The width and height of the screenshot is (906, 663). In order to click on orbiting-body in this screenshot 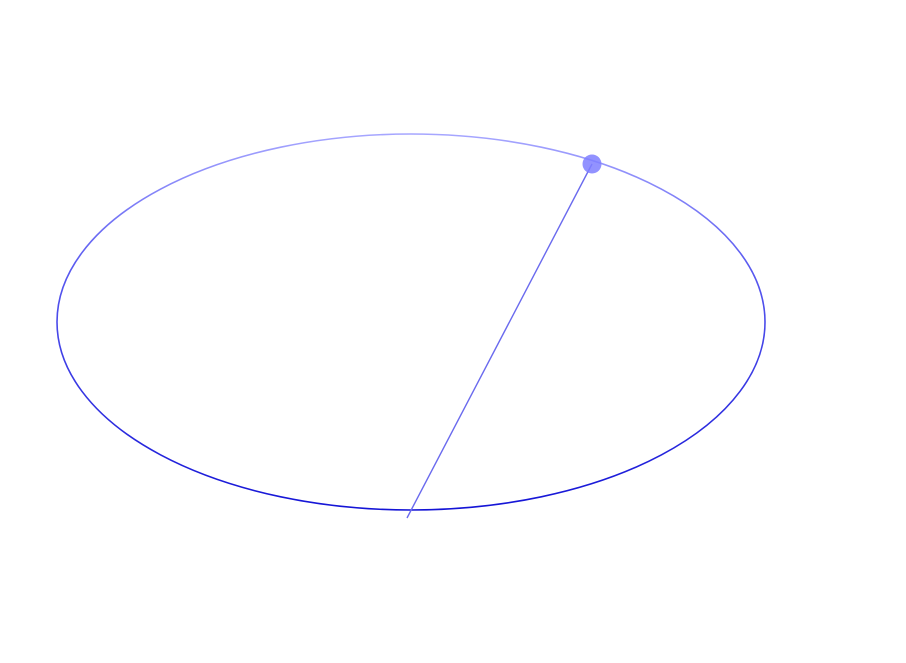, I will do `click(592, 164)`.